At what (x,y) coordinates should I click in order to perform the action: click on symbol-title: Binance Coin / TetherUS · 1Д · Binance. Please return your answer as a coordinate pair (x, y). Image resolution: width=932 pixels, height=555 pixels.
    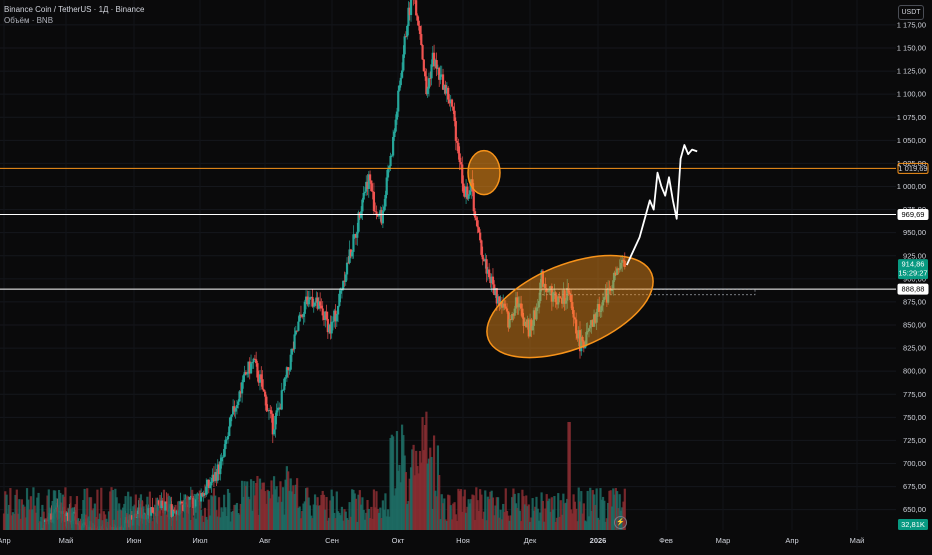
    Looking at the image, I should click on (74, 9).